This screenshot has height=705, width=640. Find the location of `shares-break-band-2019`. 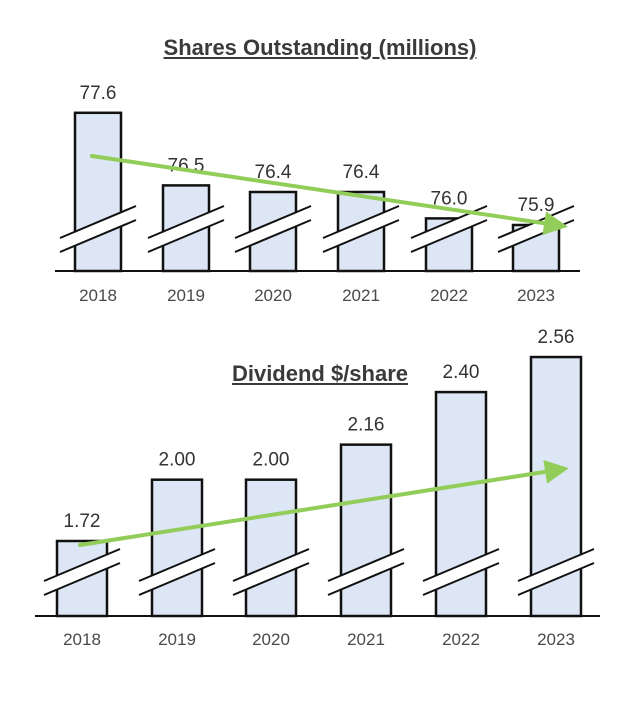

shares-break-band-2019 is located at coordinates (186, 229).